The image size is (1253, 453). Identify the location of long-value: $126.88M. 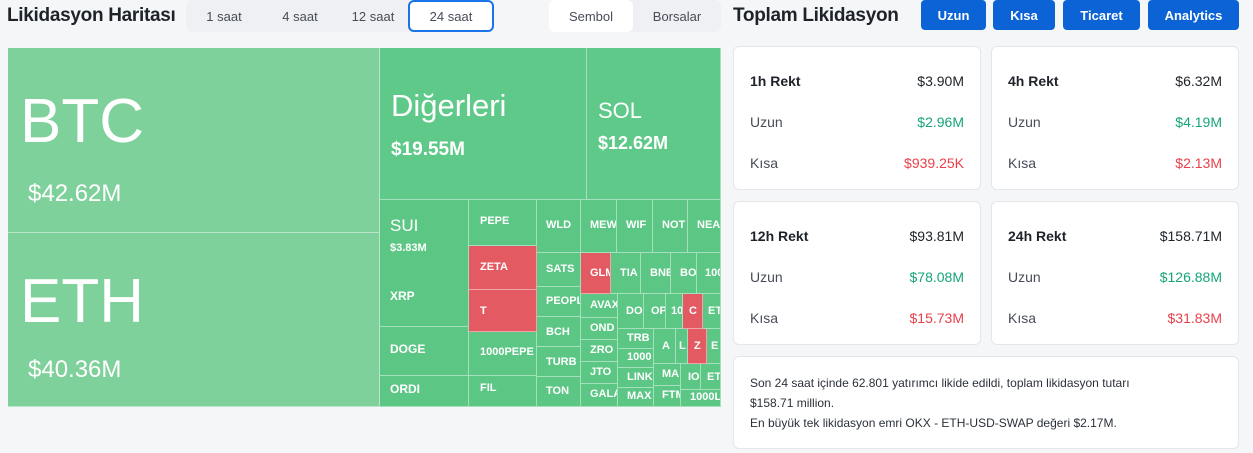
(1190, 277).